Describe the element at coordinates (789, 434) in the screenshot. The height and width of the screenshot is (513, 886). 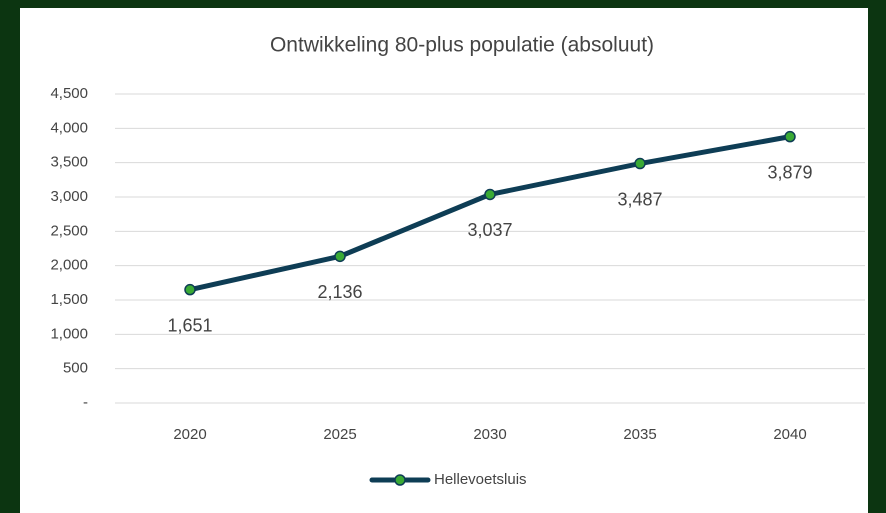
I see `x-tick-label: 2040` at that location.